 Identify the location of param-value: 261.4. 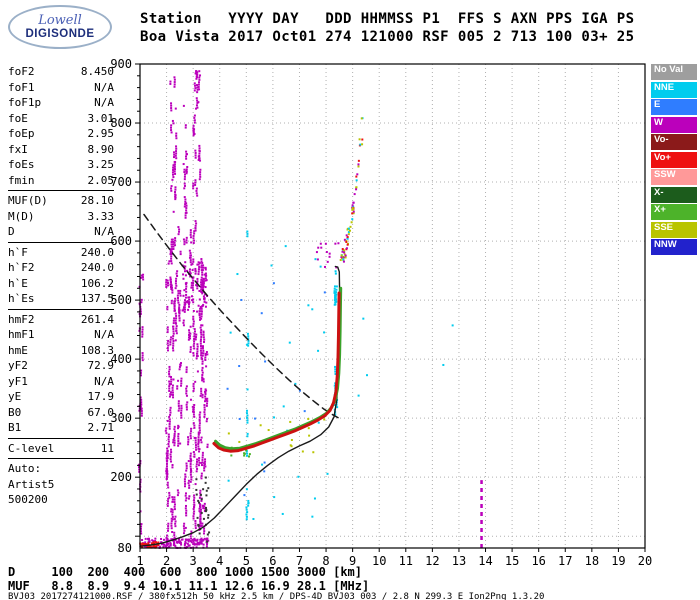
(97, 319).